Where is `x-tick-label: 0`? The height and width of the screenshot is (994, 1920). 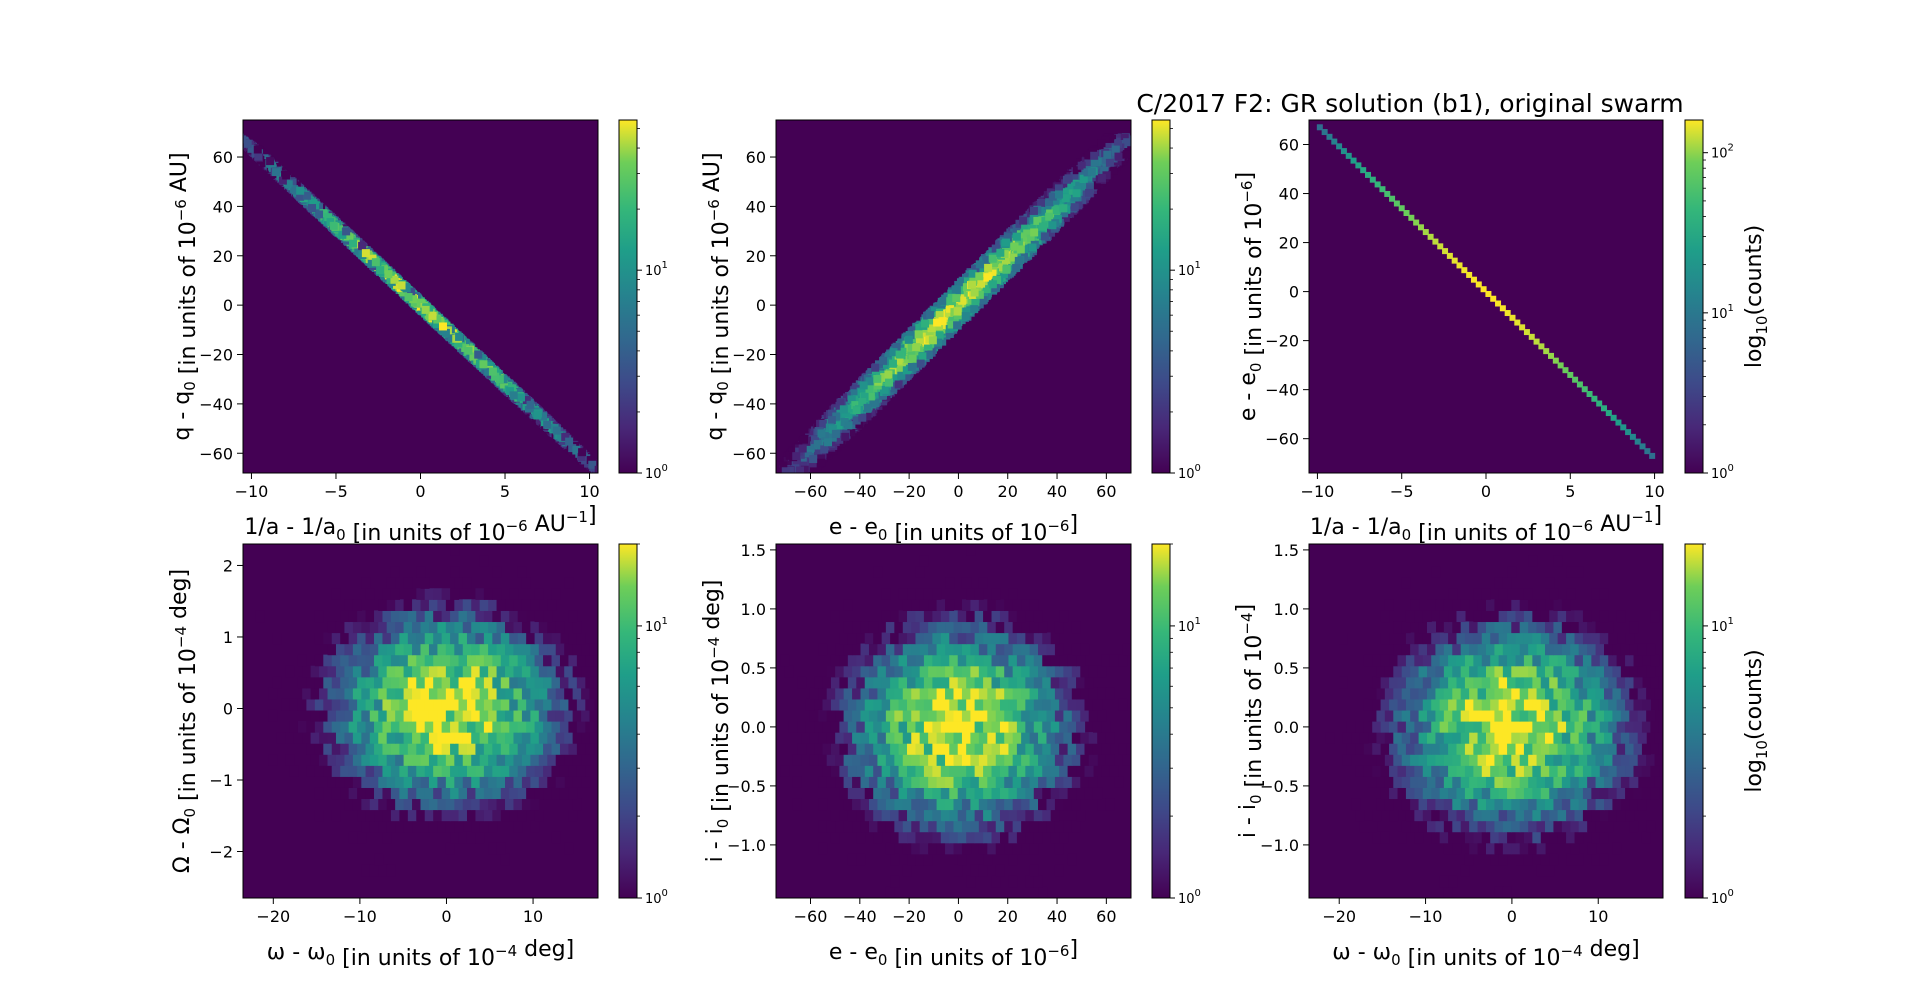 x-tick-label: 0 is located at coordinates (420, 491).